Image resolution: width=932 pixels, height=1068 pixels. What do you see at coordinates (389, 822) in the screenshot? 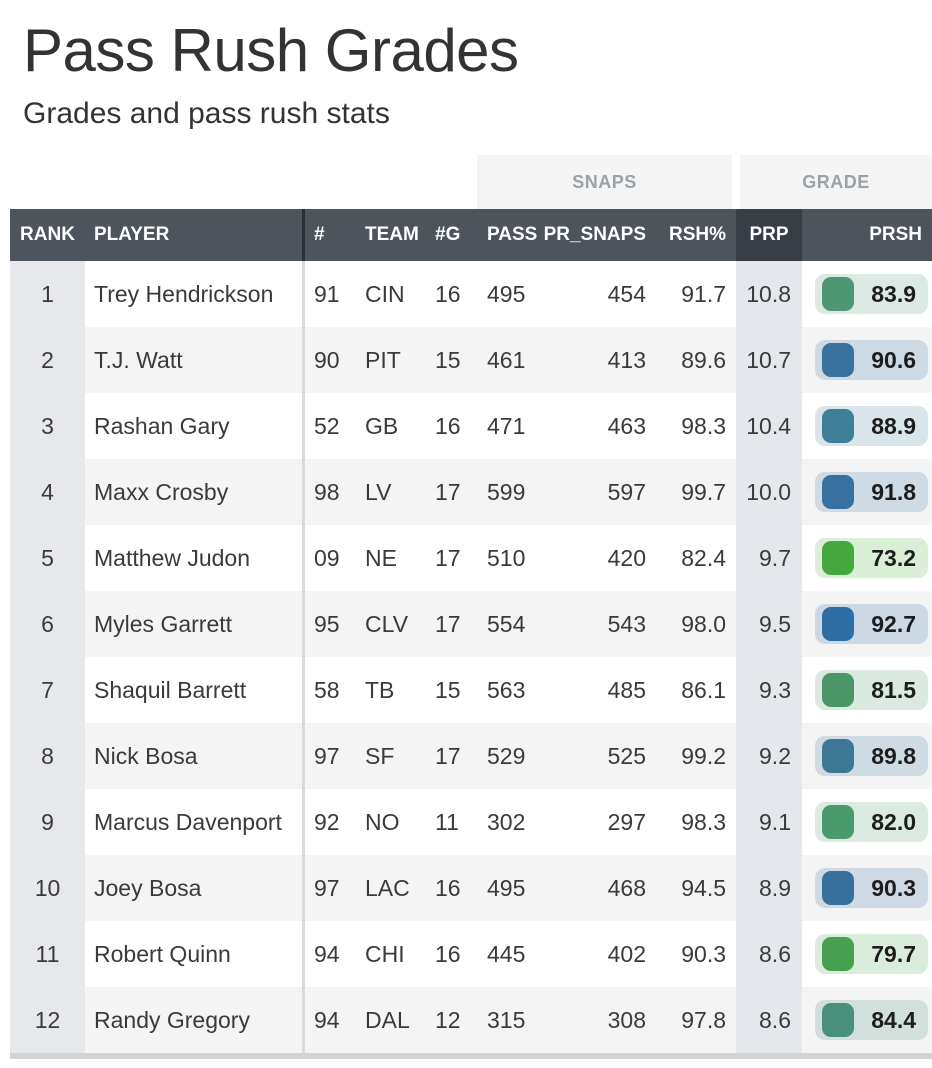
I see `team-cell: NO` at bounding box center [389, 822].